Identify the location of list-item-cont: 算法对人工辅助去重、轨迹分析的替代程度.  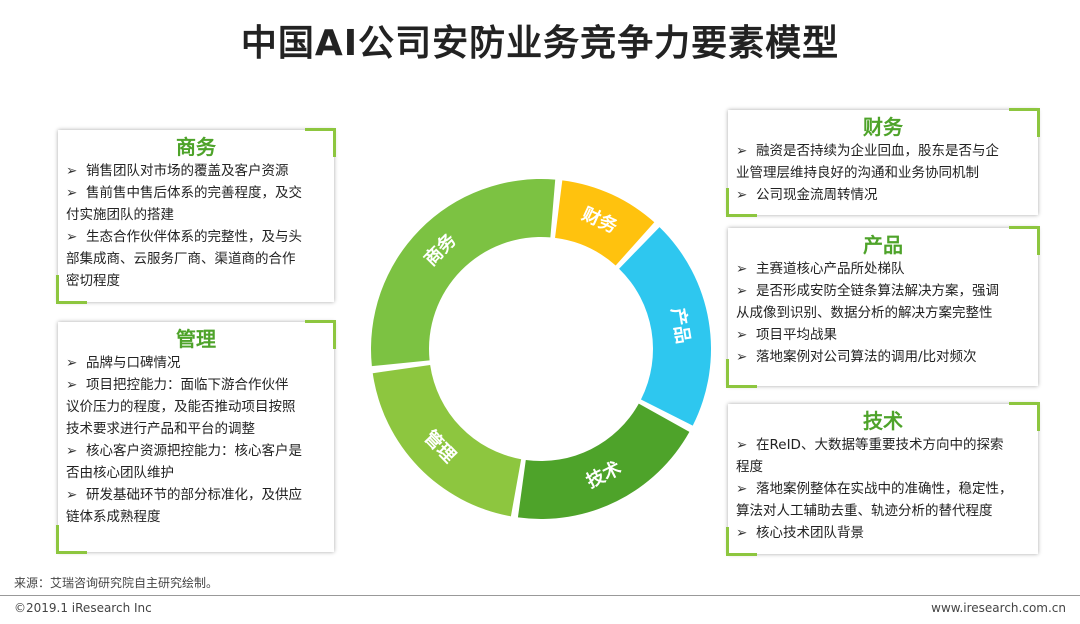
(864, 511).